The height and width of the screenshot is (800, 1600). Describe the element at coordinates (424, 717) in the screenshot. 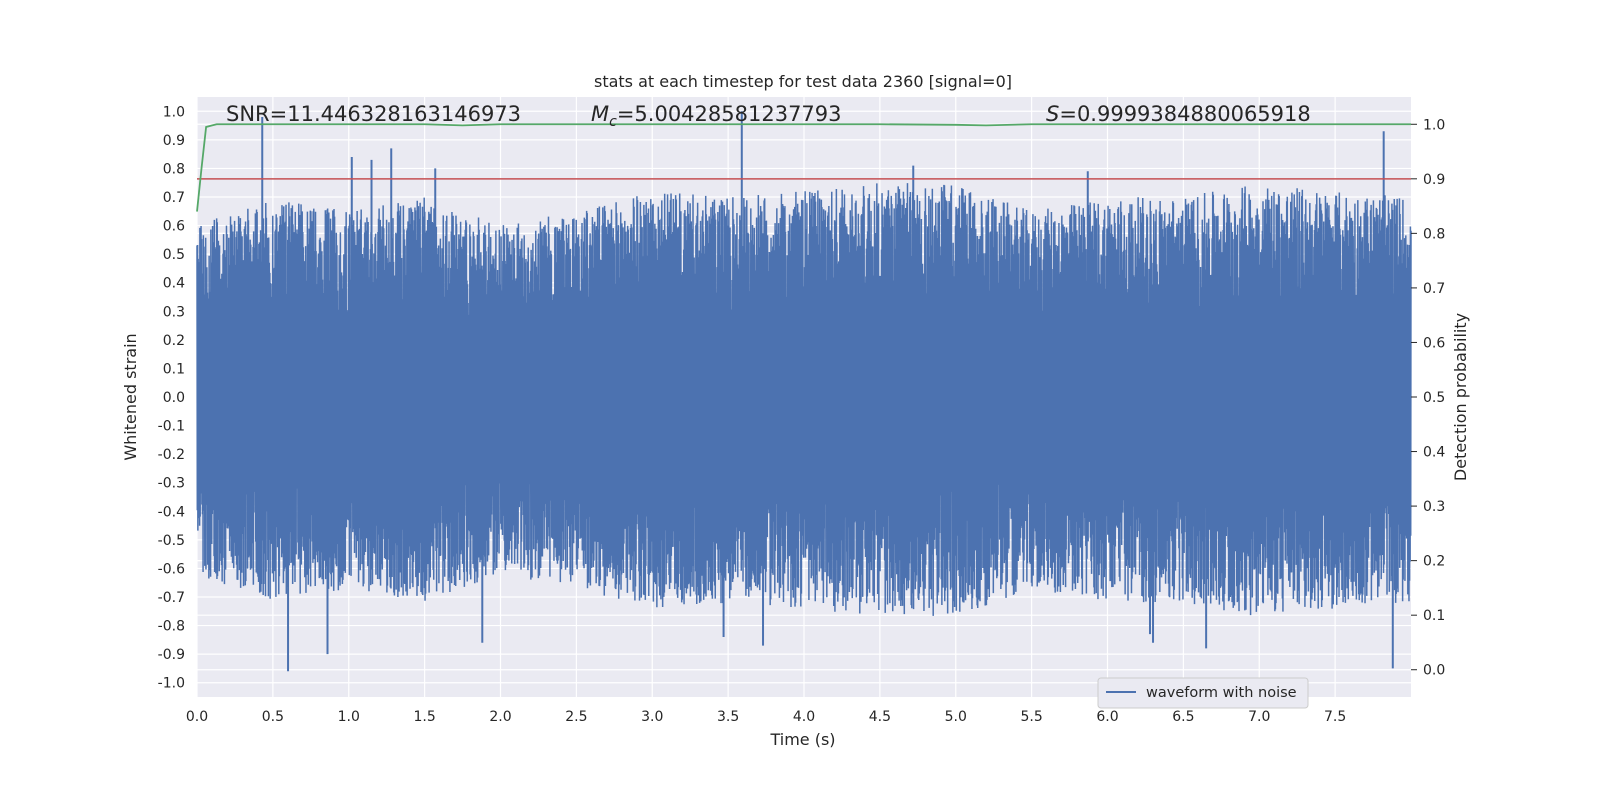

I see `x-tick-label: 1.5` at that location.